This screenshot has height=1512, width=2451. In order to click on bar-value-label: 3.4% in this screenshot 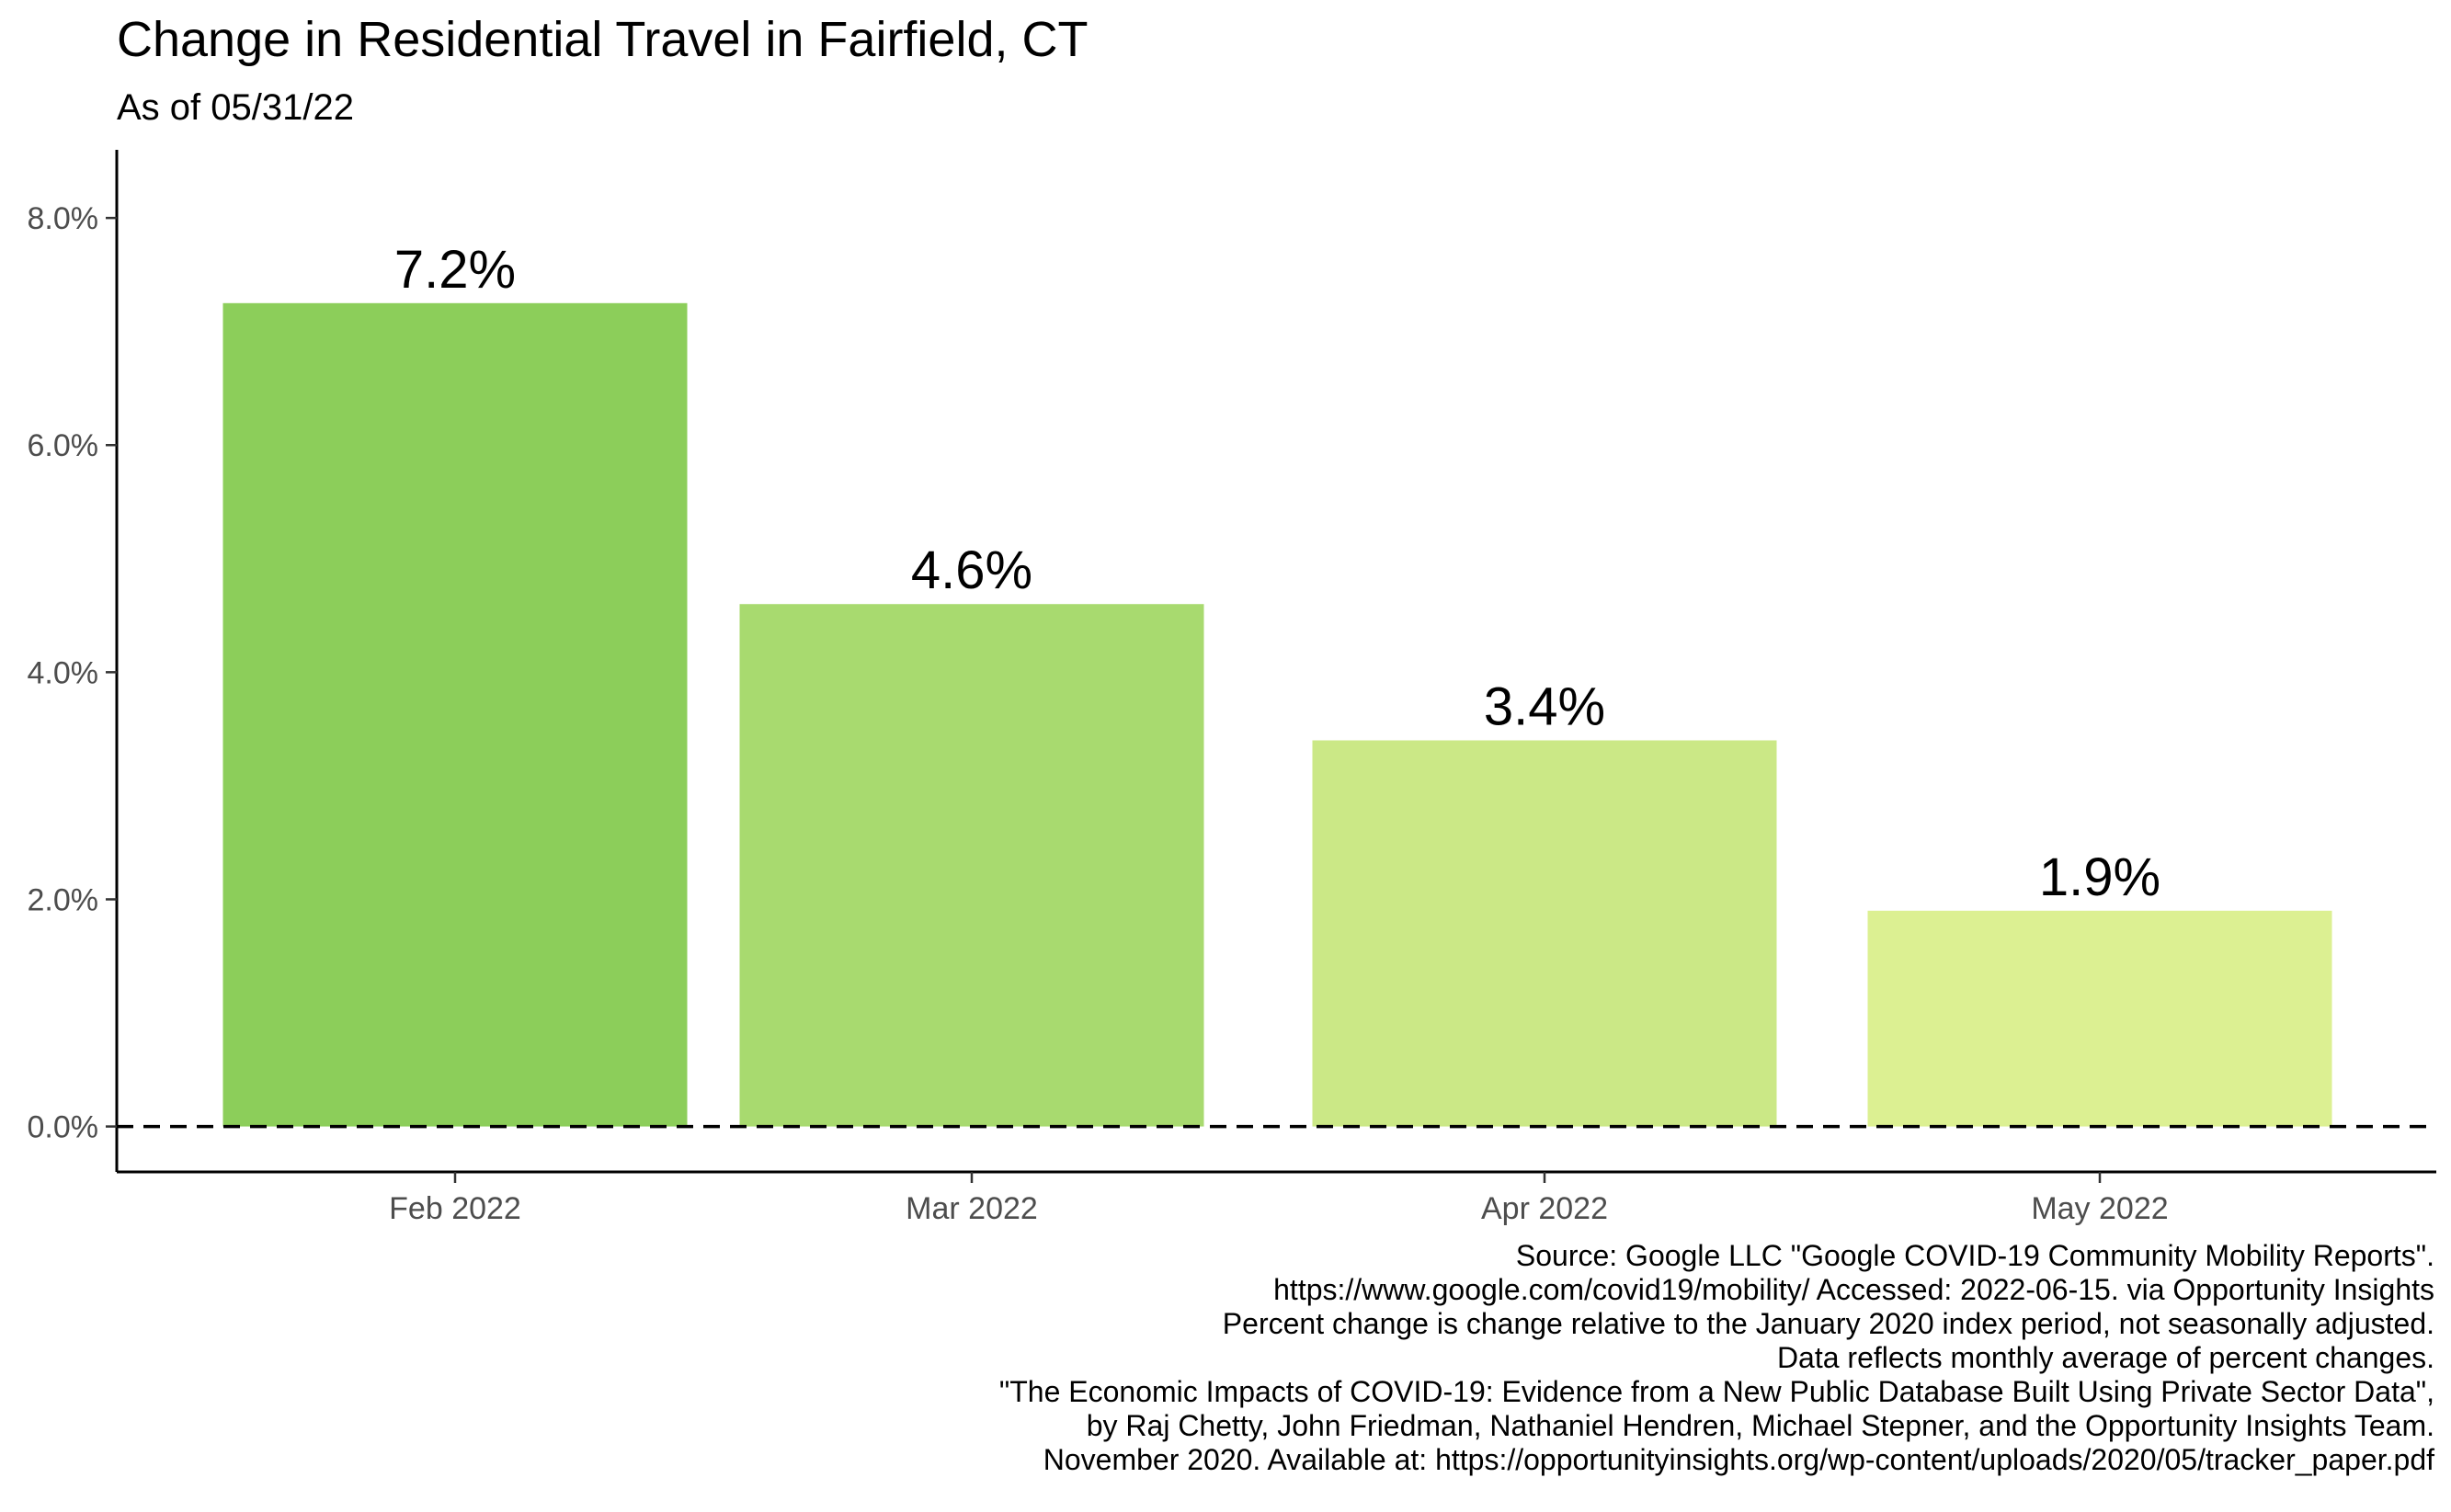, I will do `click(1544, 706)`.